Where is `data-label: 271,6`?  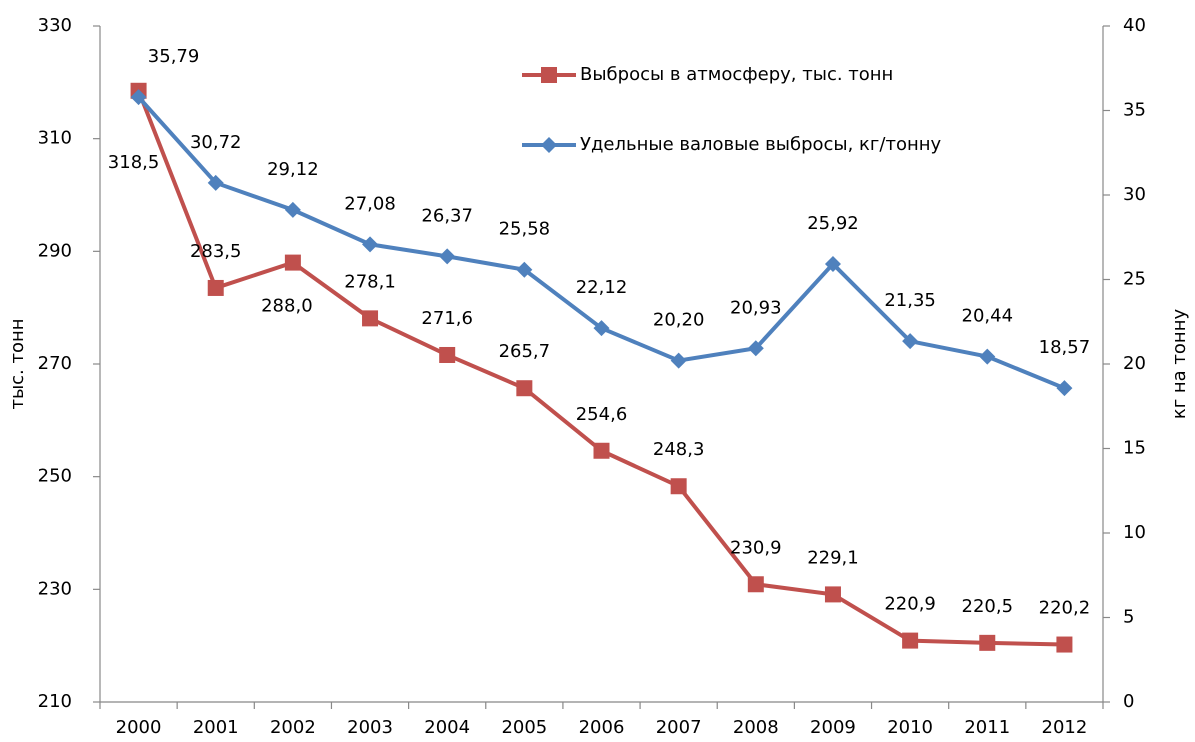 data-label: 271,6 is located at coordinates (447, 318).